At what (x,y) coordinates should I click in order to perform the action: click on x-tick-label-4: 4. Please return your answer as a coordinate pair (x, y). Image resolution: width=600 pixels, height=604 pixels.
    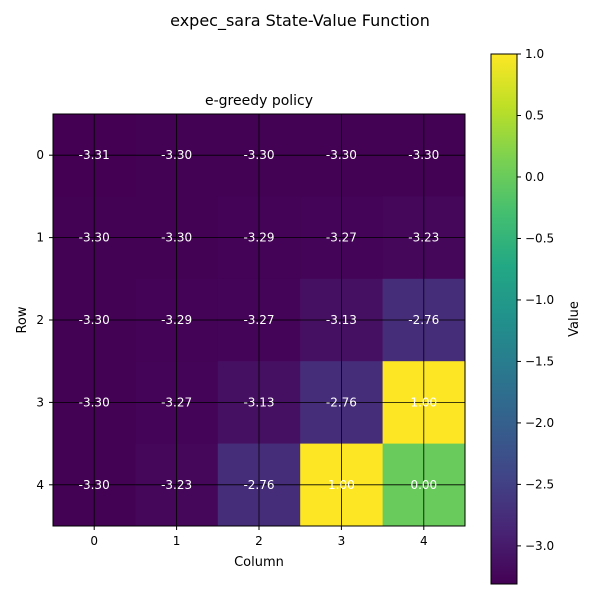
    Looking at the image, I should click on (424, 541).